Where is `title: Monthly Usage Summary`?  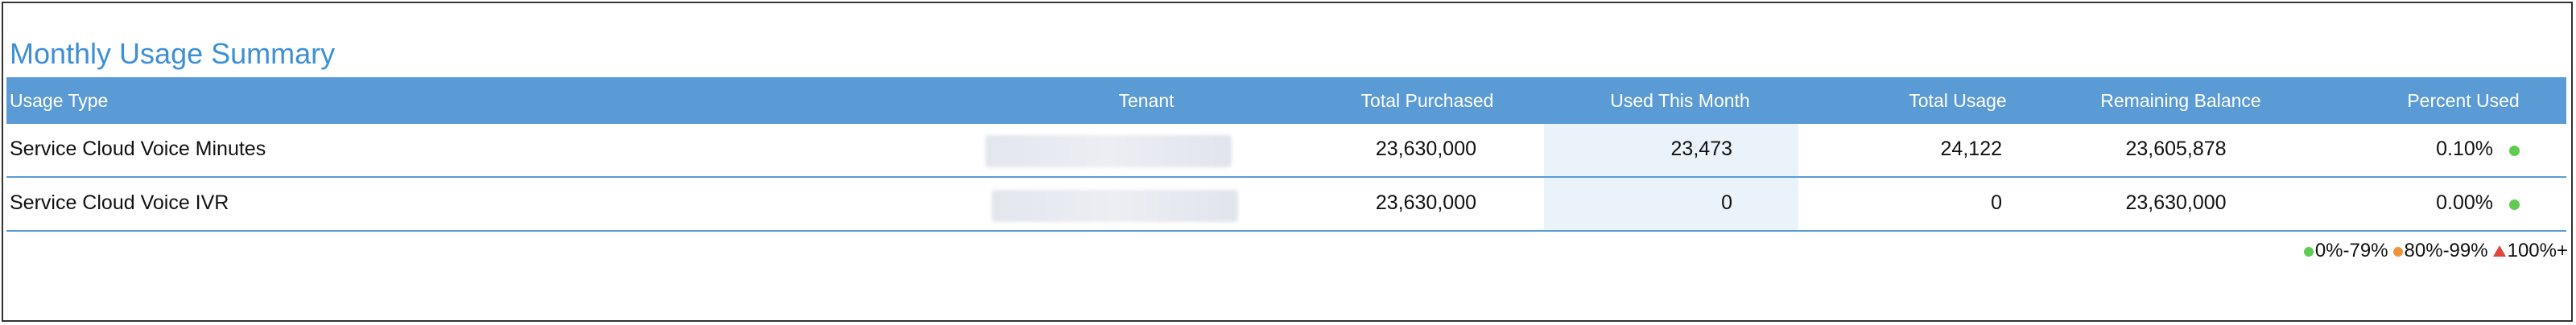
title: Monthly Usage Summary is located at coordinates (173, 53).